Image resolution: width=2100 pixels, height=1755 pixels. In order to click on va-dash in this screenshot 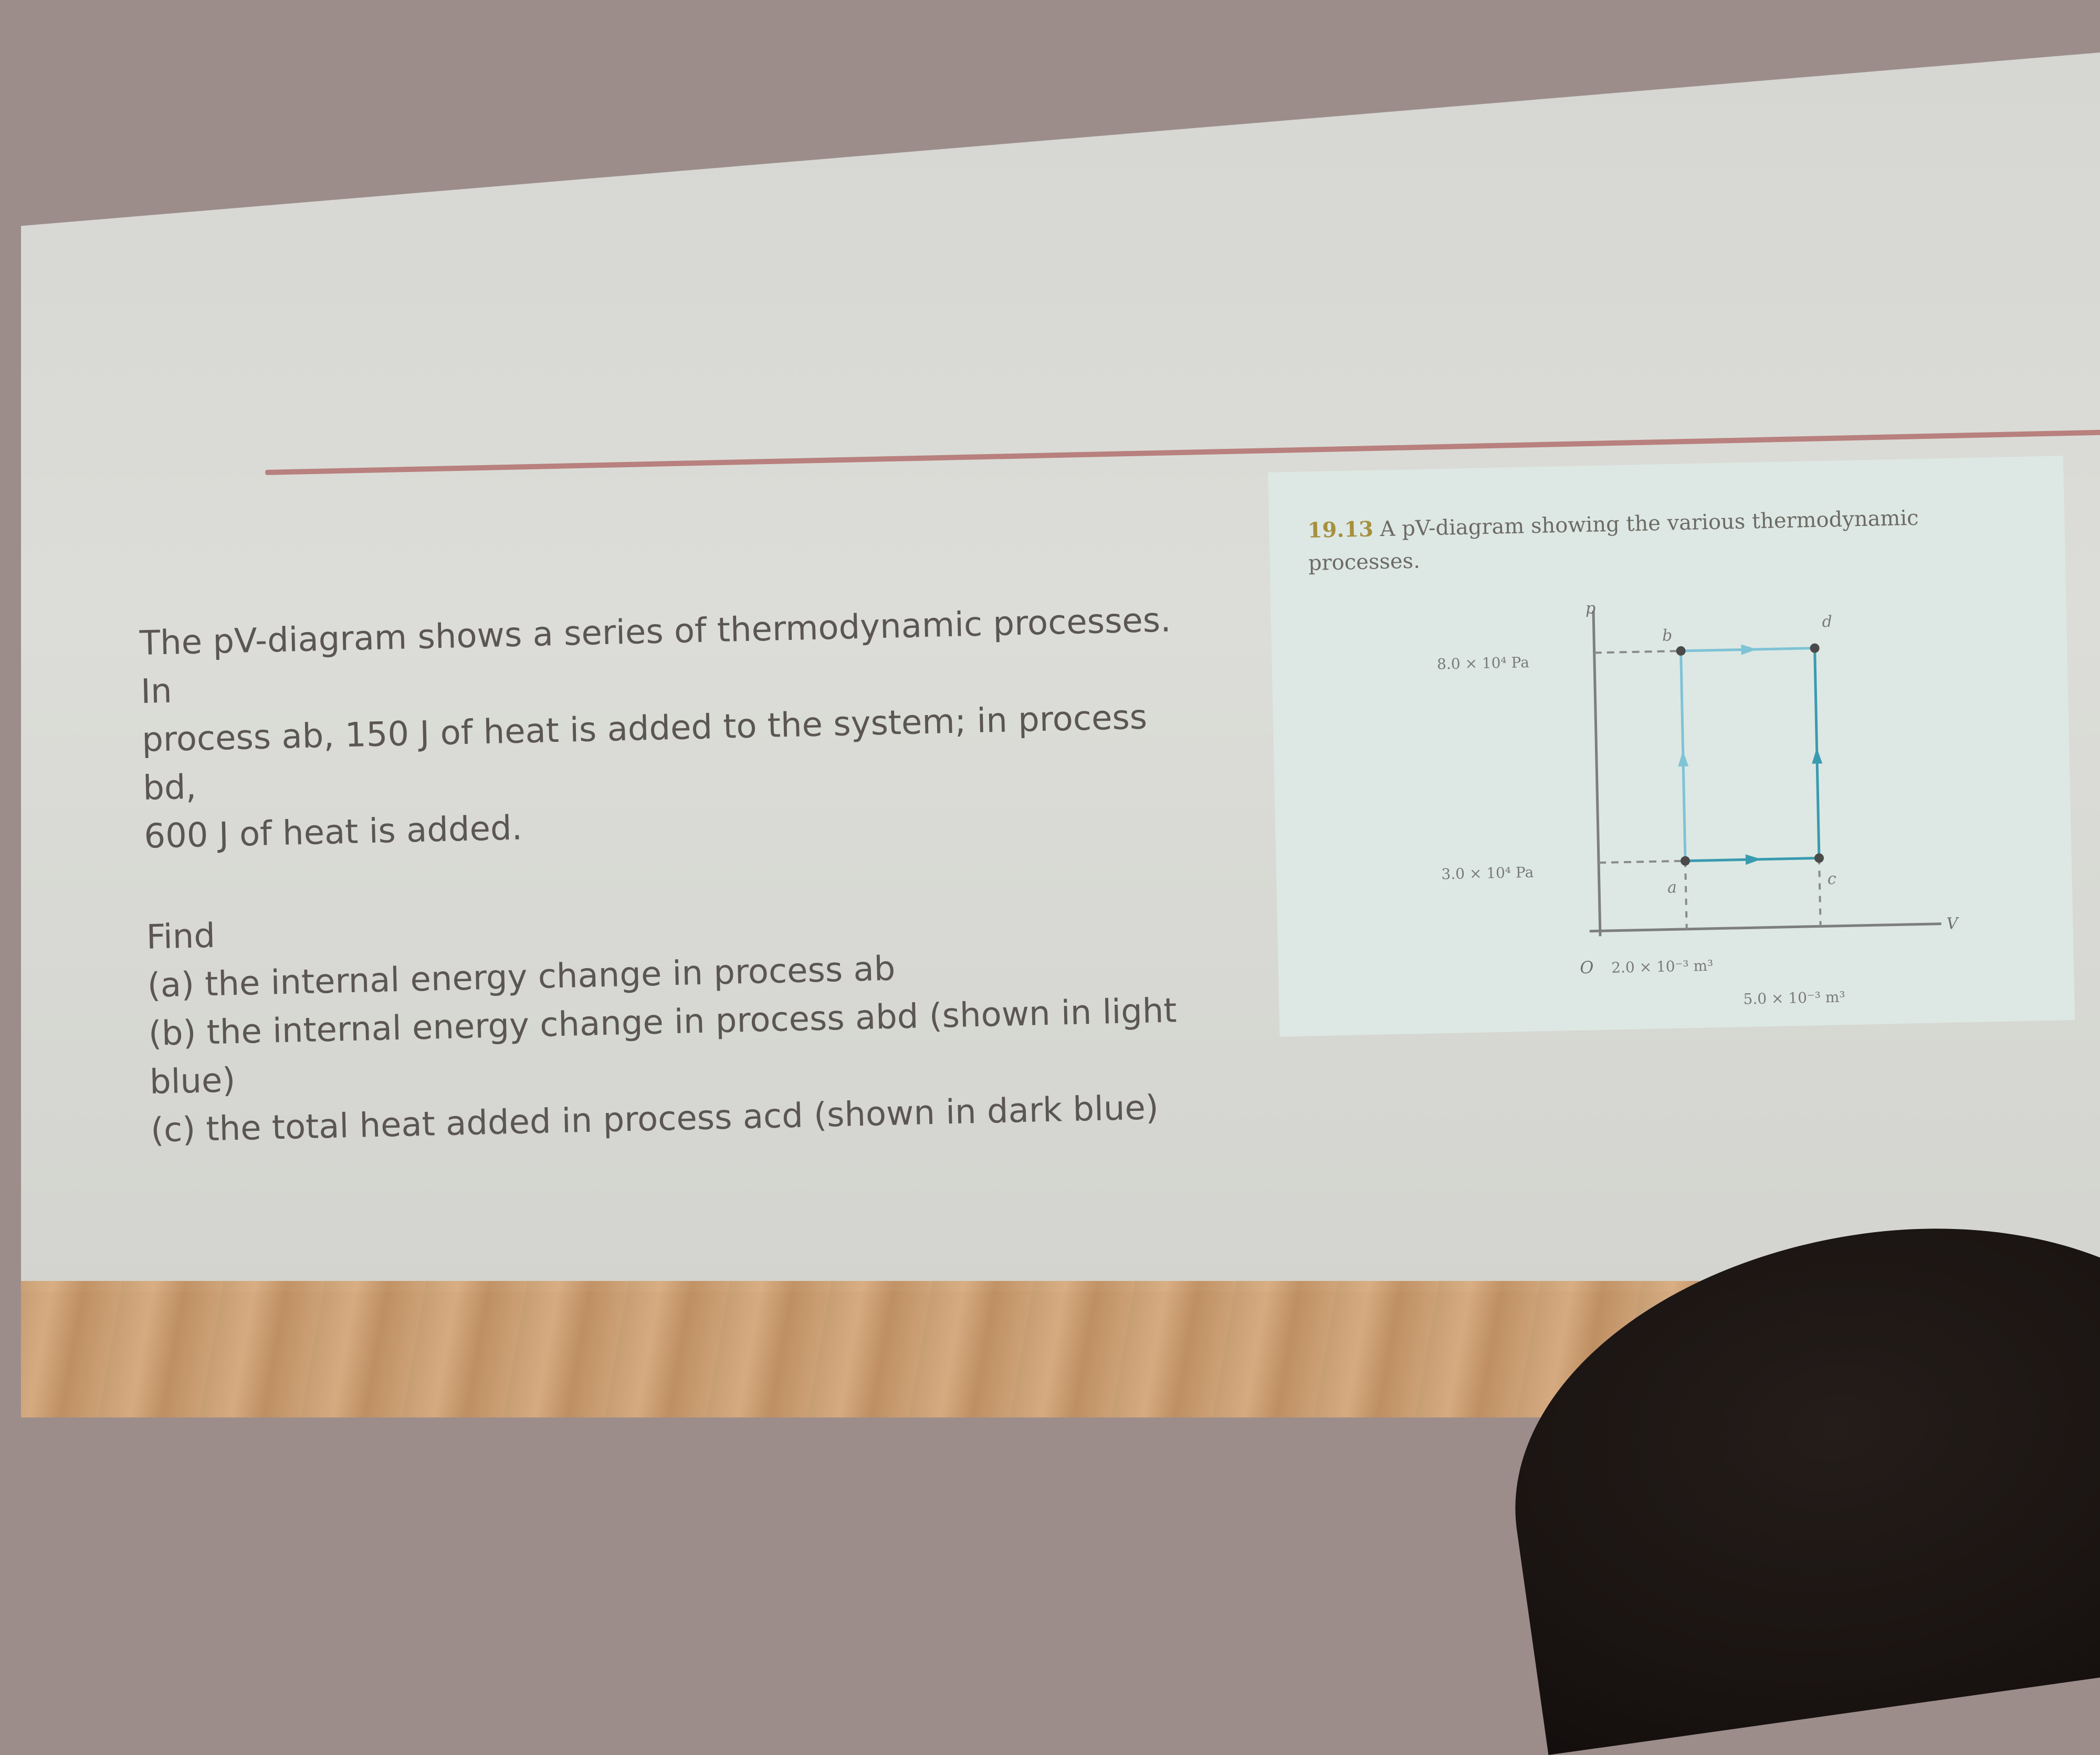, I will do `click(1686, 895)`.